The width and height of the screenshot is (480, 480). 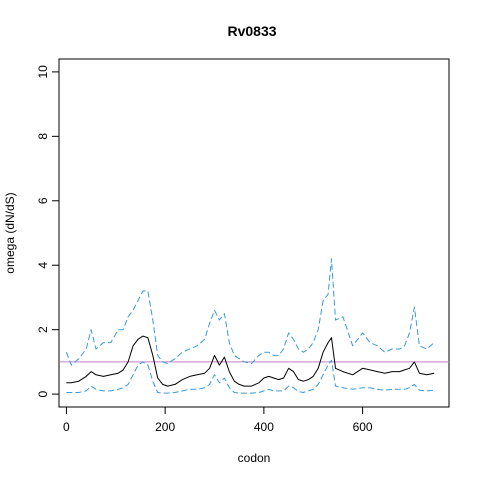 What do you see at coordinates (43, 136) in the screenshot?
I see `y-tick-label: 8` at bounding box center [43, 136].